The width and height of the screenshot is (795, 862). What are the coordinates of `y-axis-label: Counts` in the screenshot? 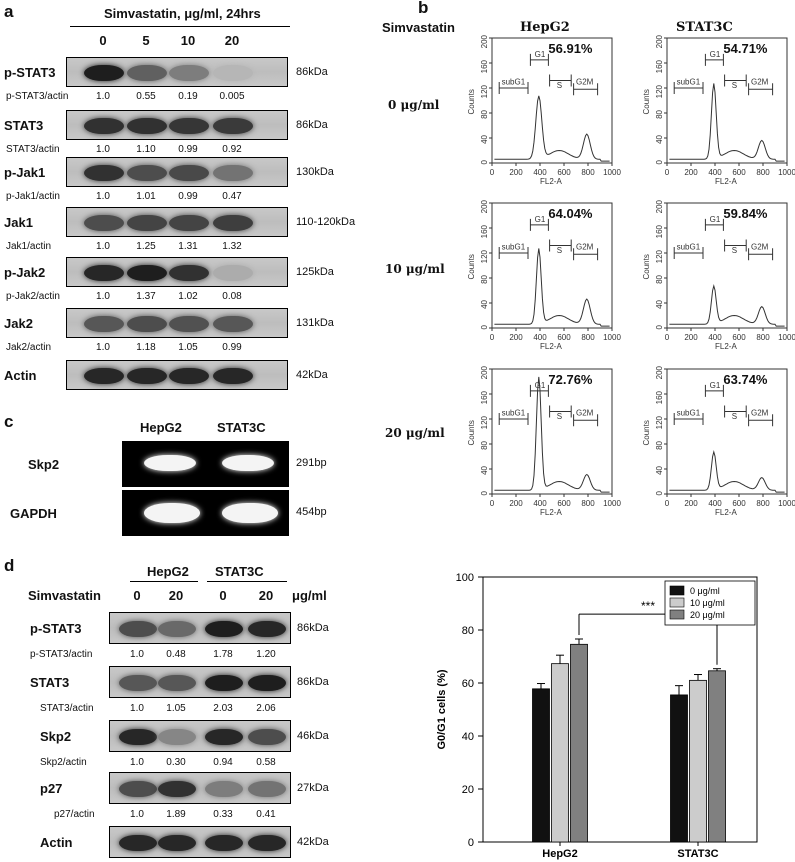 It's located at (471, 432).